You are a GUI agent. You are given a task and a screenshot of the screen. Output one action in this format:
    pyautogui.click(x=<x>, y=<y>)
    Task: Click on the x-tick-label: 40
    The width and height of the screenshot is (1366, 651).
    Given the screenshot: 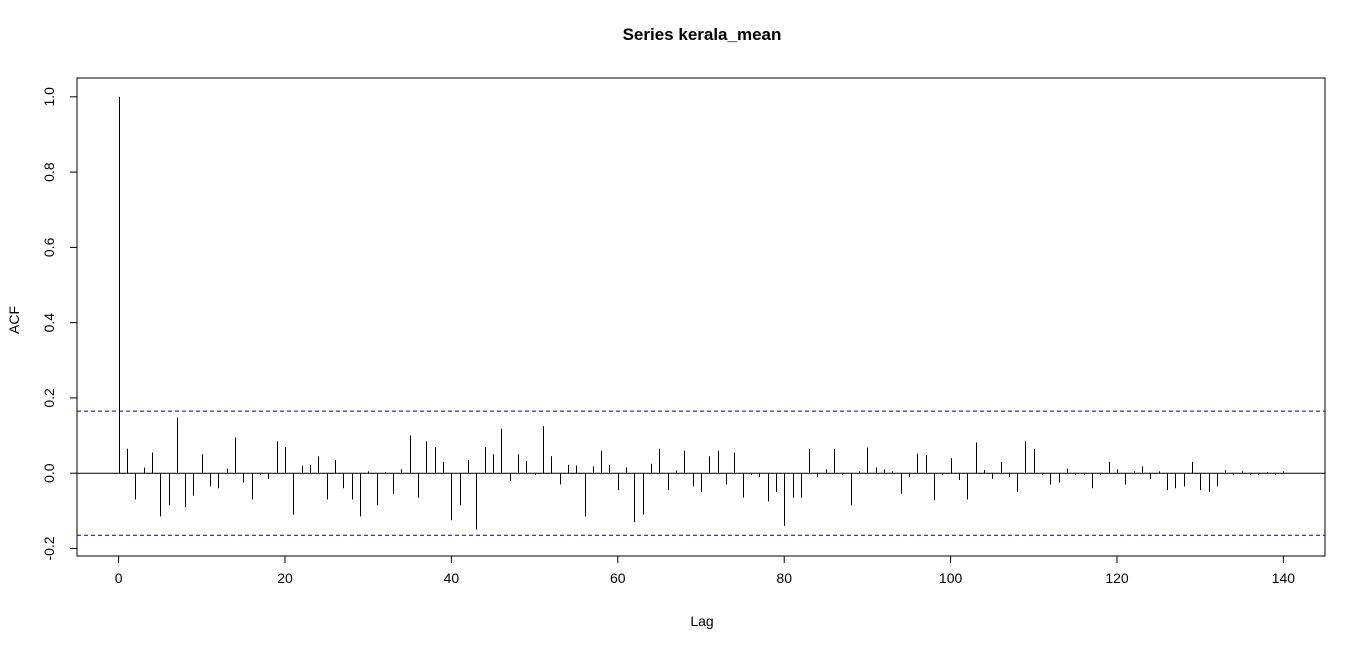 What is the action you would take?
    pyautogui.click(x=452, y=578)
    